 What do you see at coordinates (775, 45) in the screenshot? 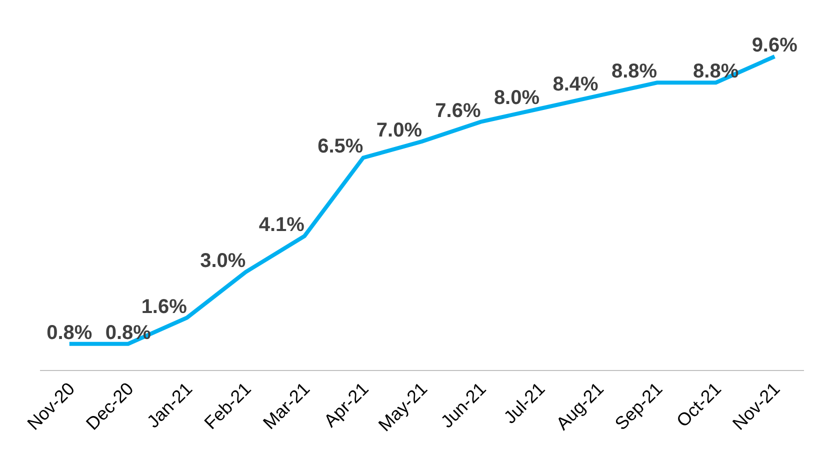
I see `data-label: 9.6%` at bounding box center [775, 45].